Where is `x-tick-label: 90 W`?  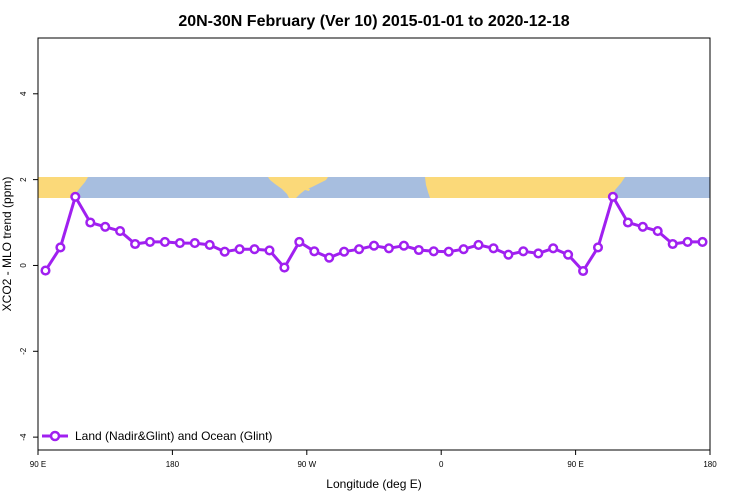
x-tick-label: 90 W is located at coordinates (306, 464).